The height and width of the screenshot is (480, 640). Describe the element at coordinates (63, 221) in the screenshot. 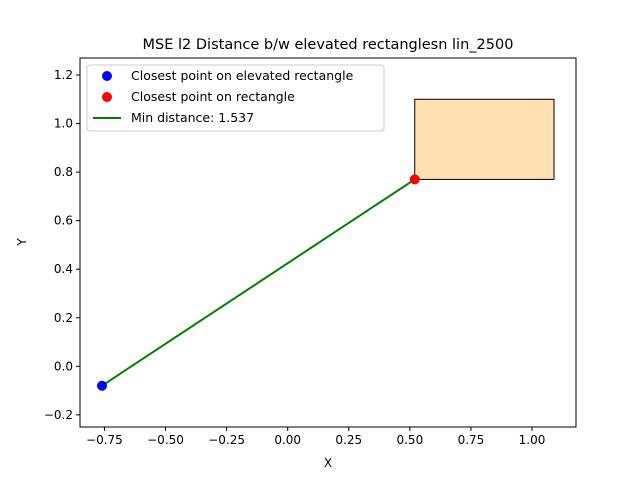

I see `y-tick-label: 0.6` at that location.